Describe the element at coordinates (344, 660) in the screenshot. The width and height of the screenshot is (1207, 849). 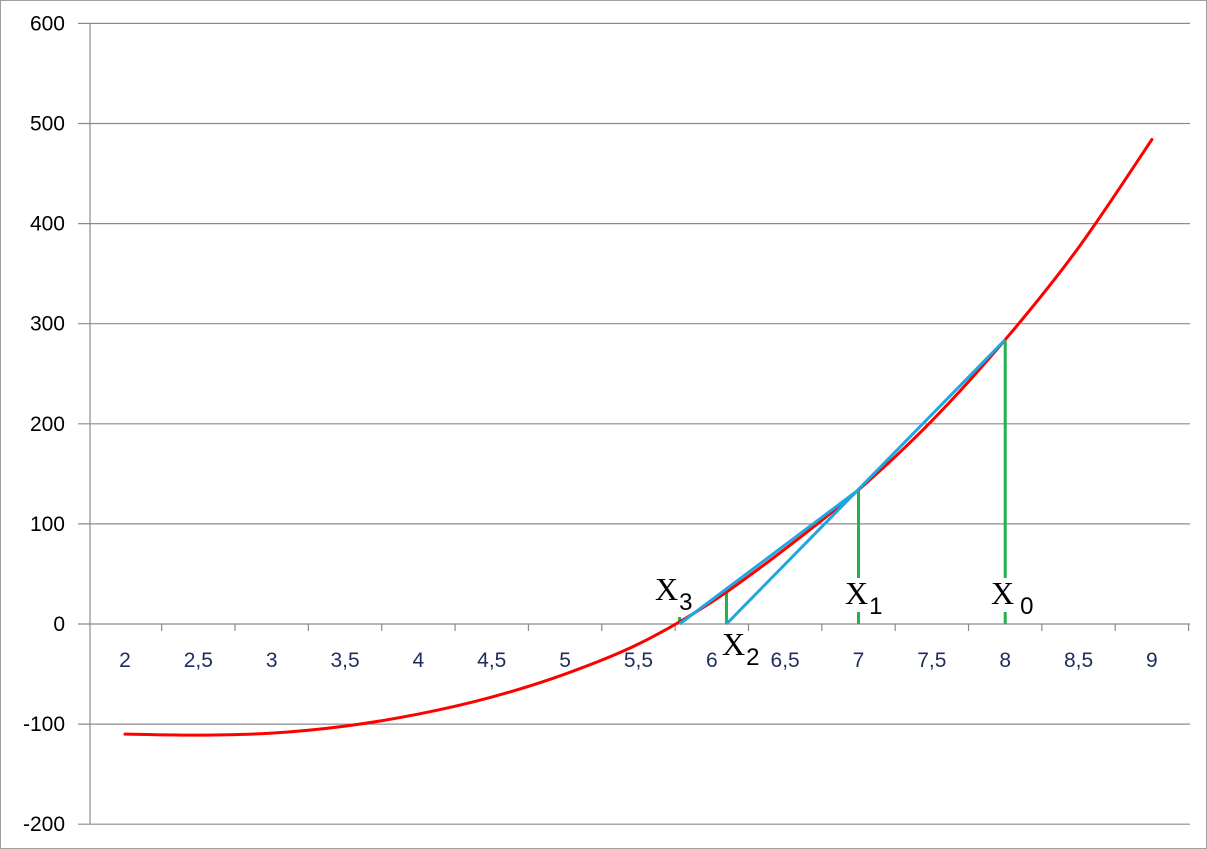
I see `x-tick-label: 3,5` at that location.